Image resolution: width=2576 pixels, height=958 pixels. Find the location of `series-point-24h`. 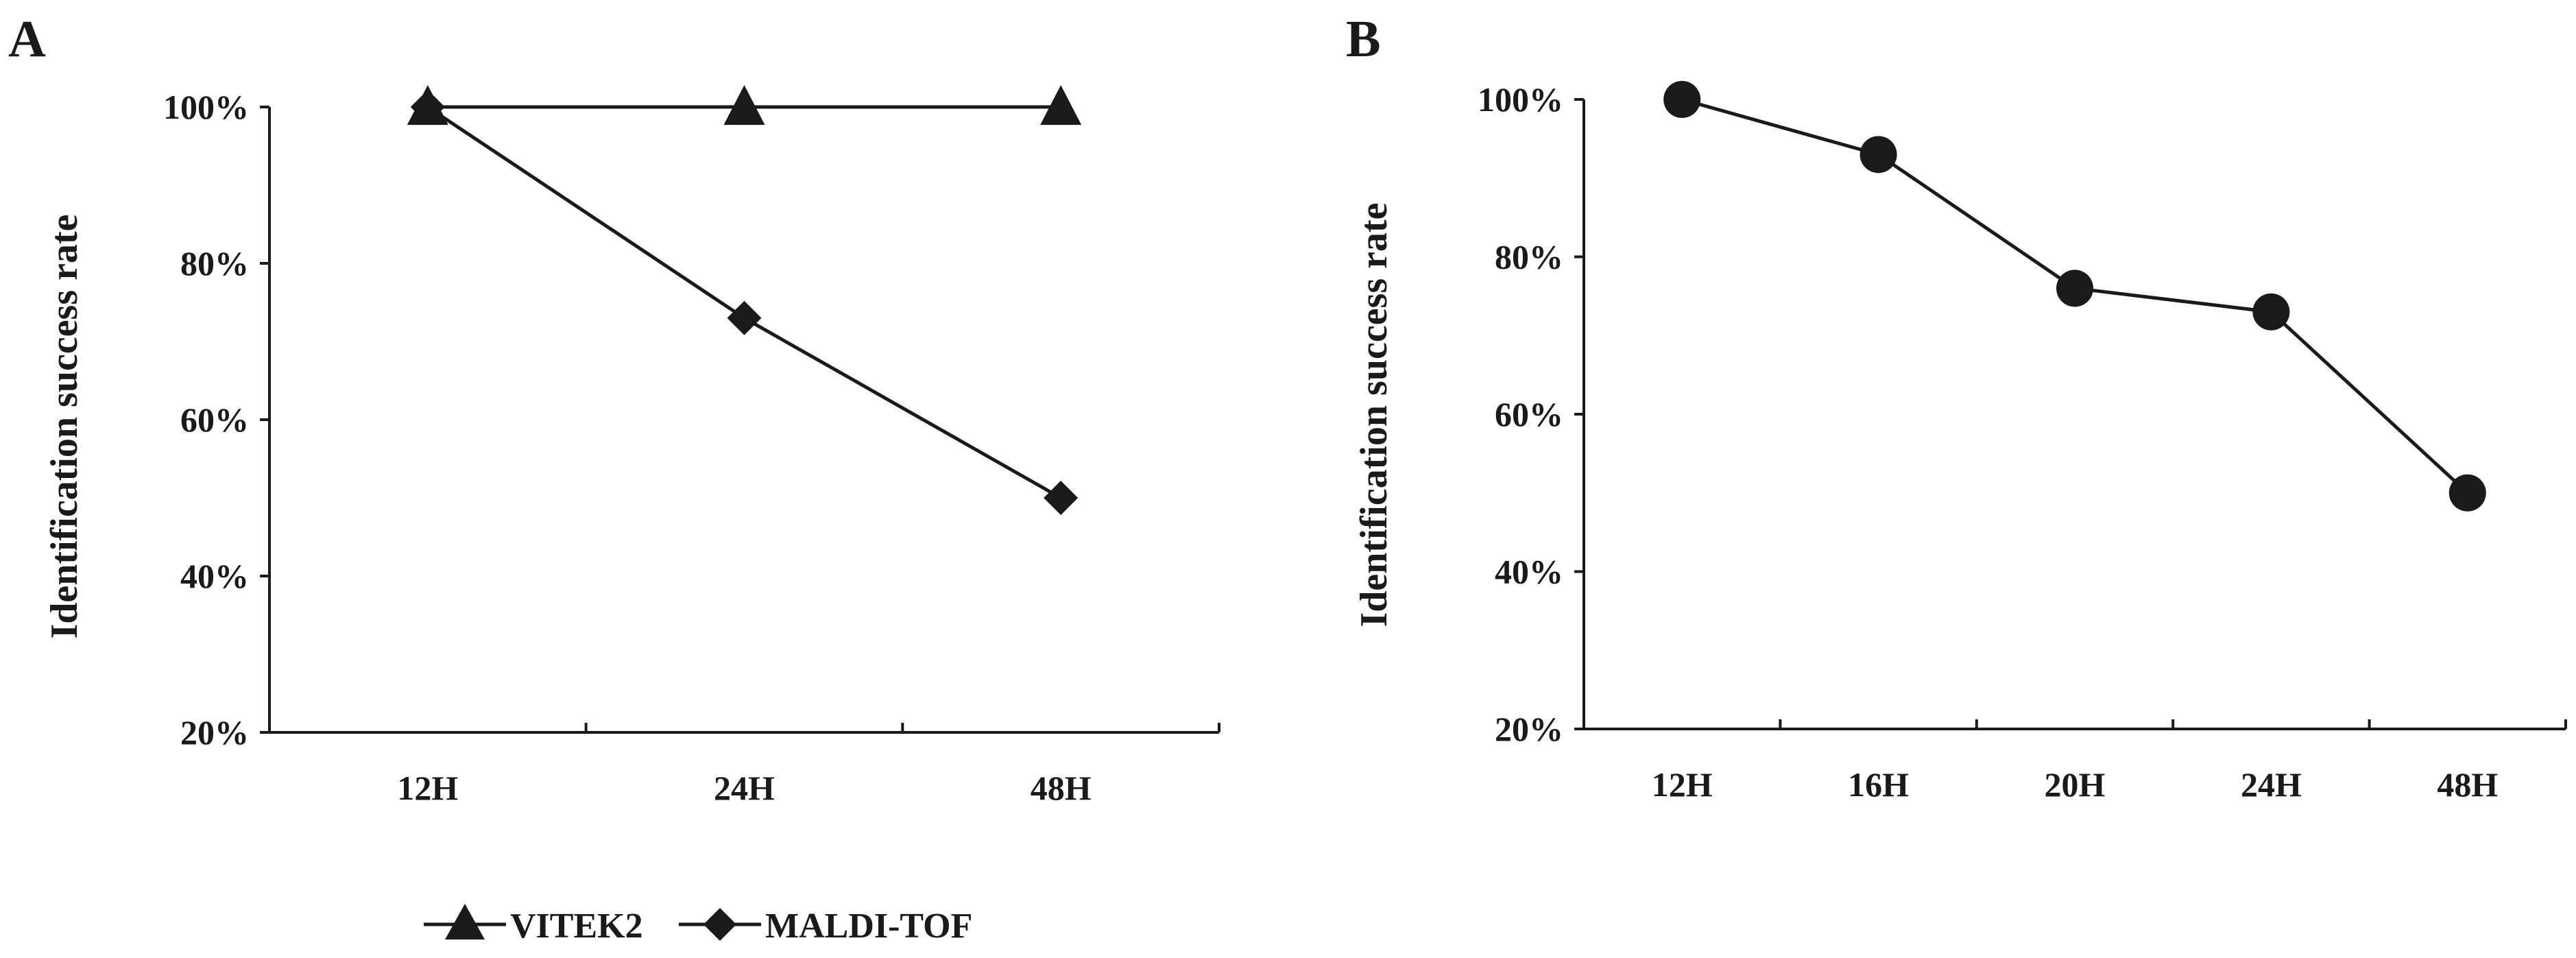

series-point-24h is located at coordinates (2271, 312).